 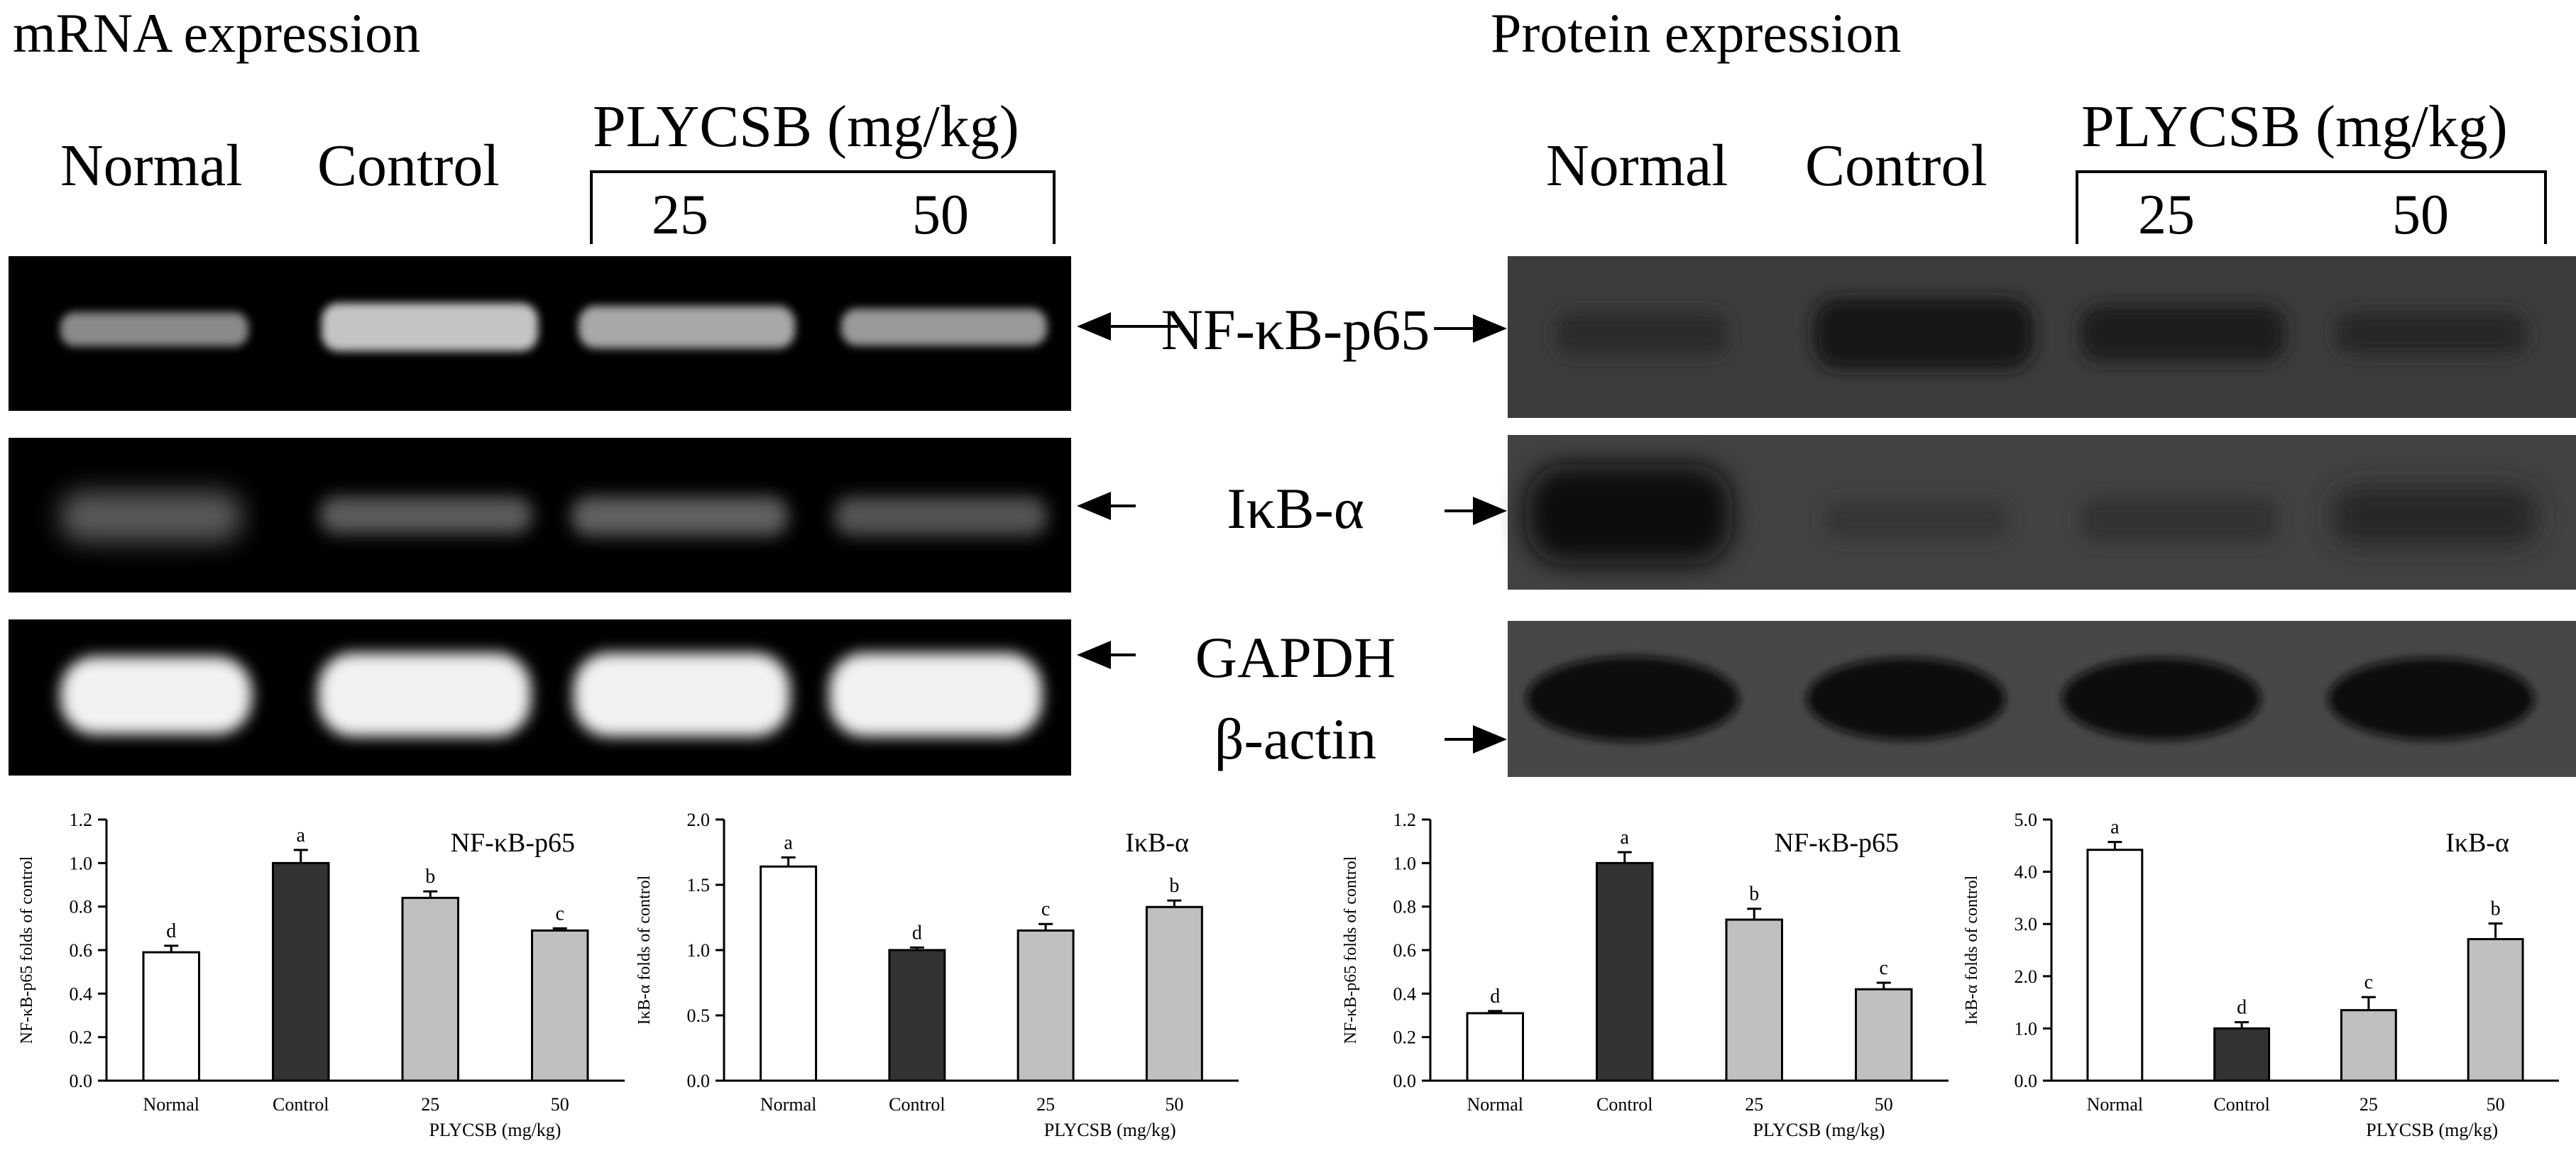 I want to click on chart2-x-tick-label-3: 25, so click(x=1045, y=1104).